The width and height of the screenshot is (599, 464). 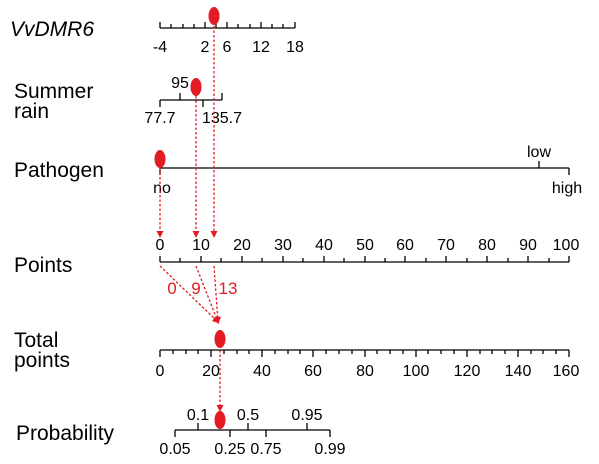 I want to click on total-points-value-marker, so click(x=220, y=339).